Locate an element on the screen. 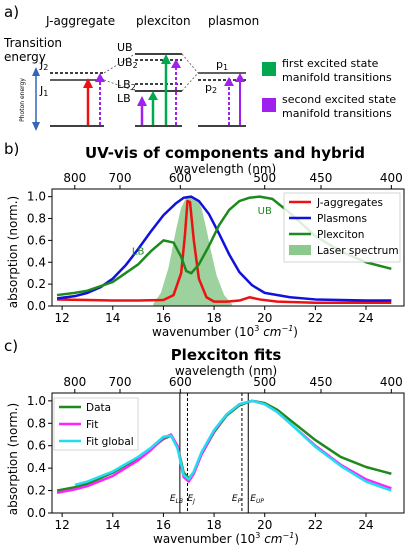 This screenshot has width=415, height=554. chart0-toptick-label-4: 450 is located at coordinates (321, 178).